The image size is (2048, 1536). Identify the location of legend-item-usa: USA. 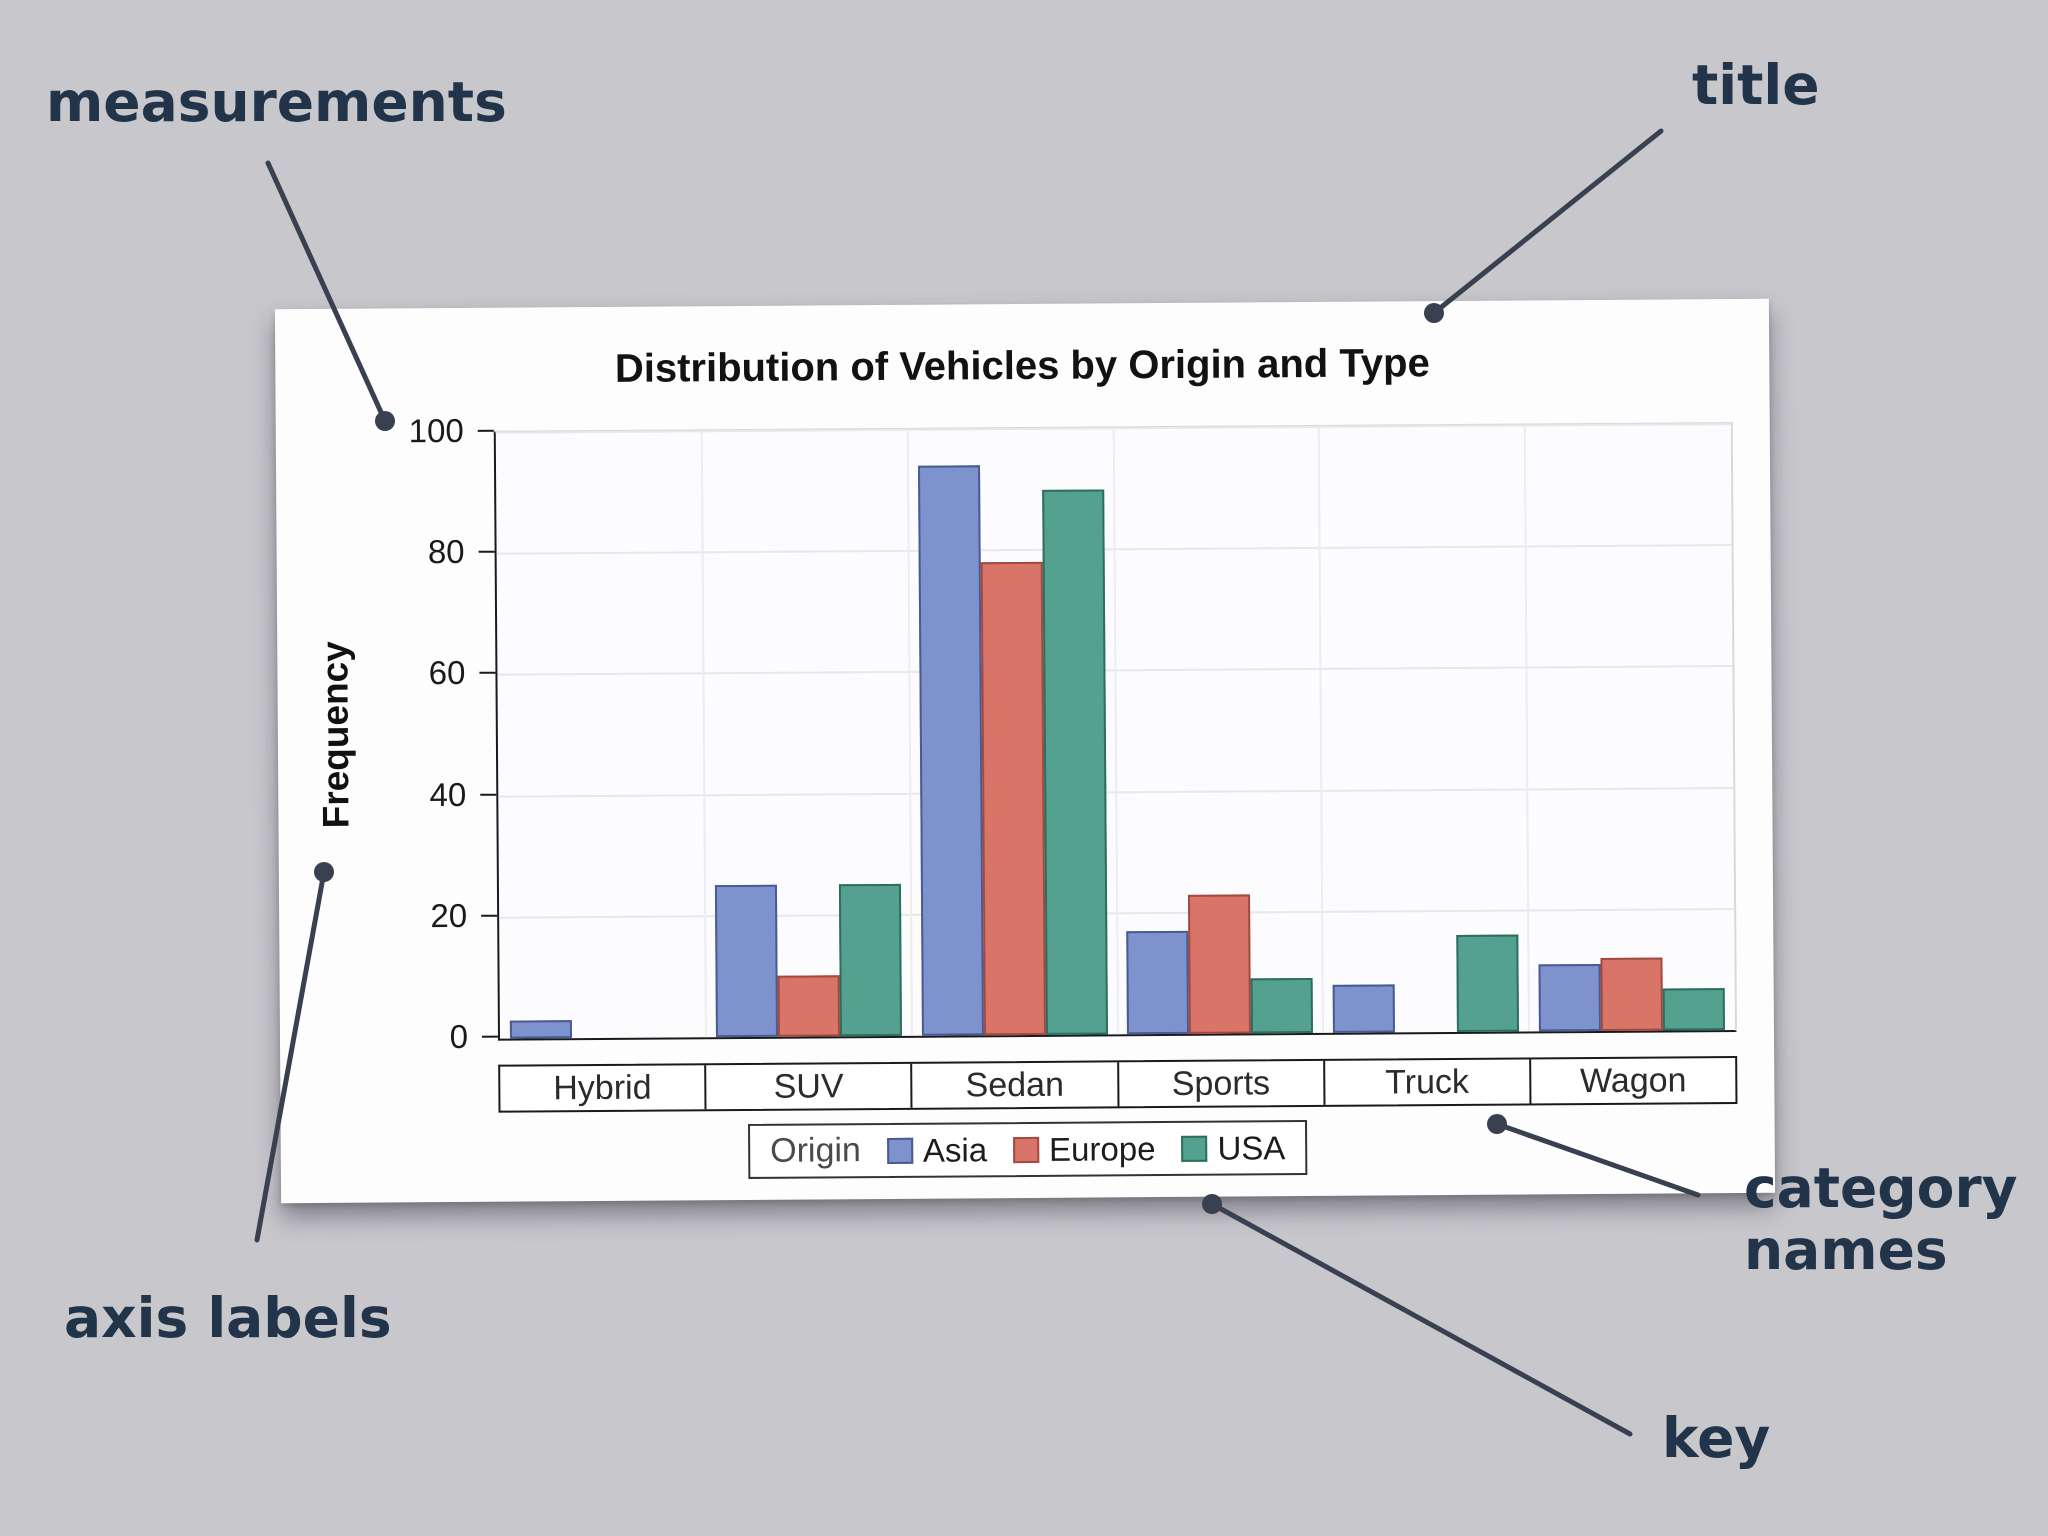
(1233, 1148).